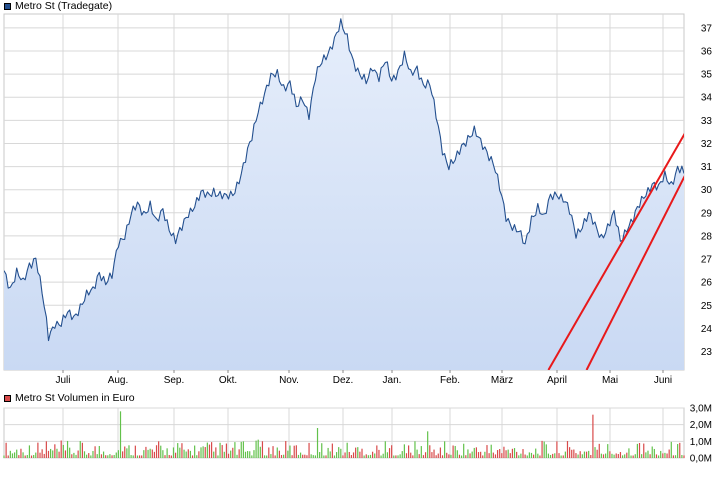  What do you see at coordinates (707, 144) in the screenshot?
I see `y-tick-label: 32` at bounding box center [707, 144].